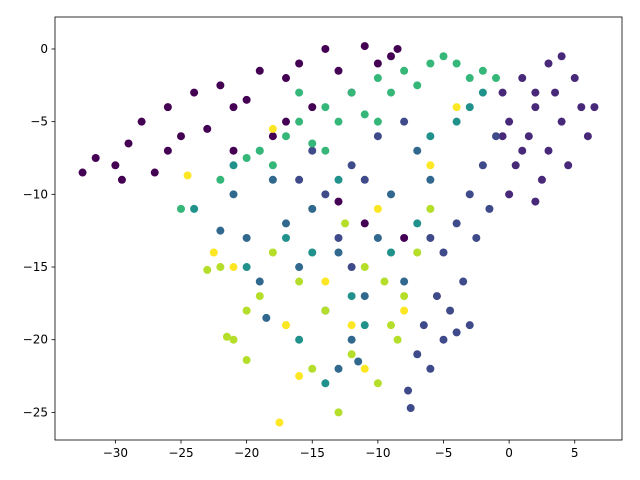 Image resolution: width=640 pixels, height=480 pixels. I want to click on y-tick-label: 0, so click(44, 49).